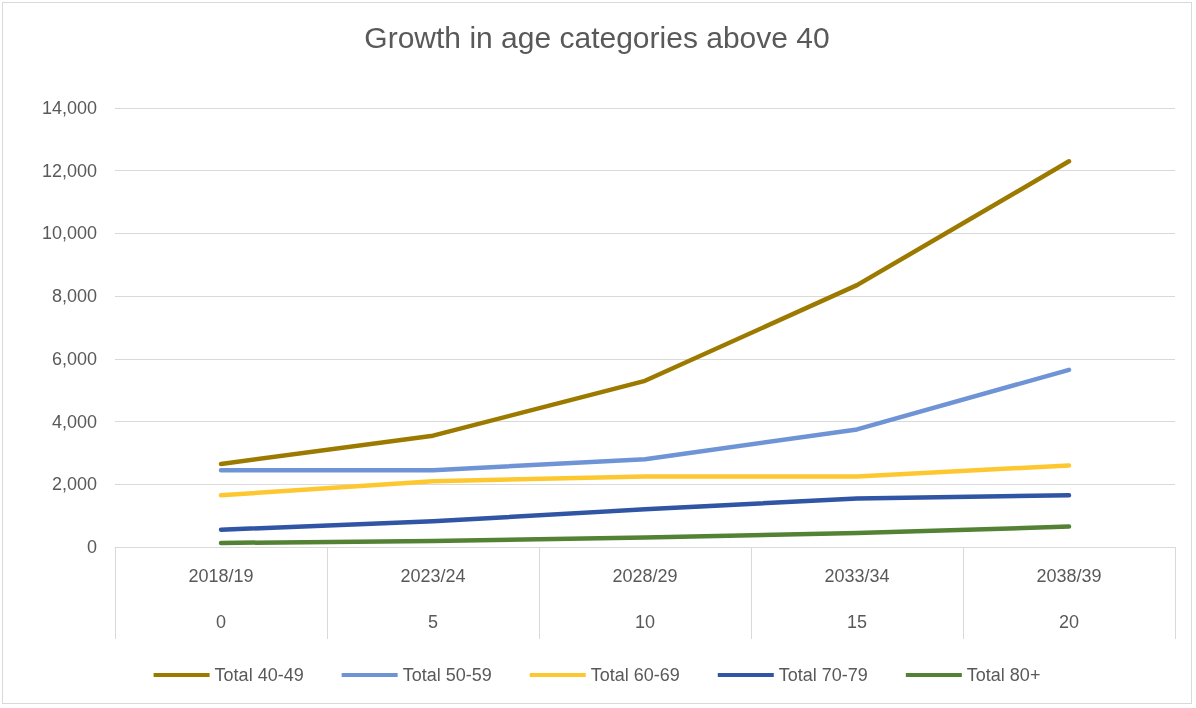  What do you see at coordinates (74, 358) in the screenshot?
I see `y-tick-label: 6,000` at bounding box center [74, 358].